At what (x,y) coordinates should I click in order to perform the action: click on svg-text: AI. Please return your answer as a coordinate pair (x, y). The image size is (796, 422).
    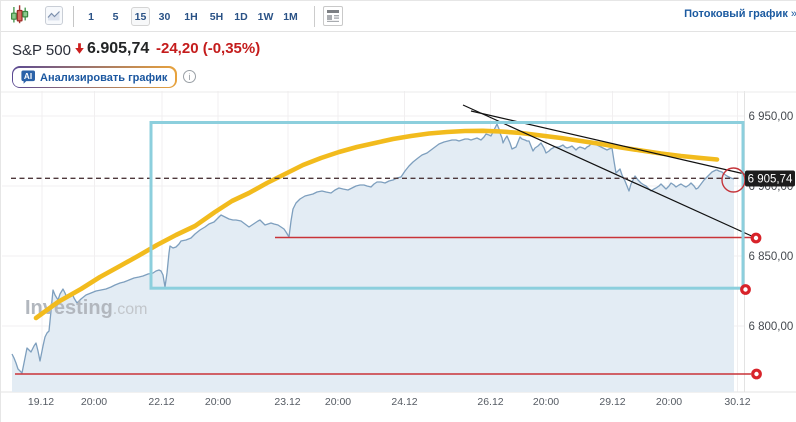
    Looking at the image, I should click on (28, 76).